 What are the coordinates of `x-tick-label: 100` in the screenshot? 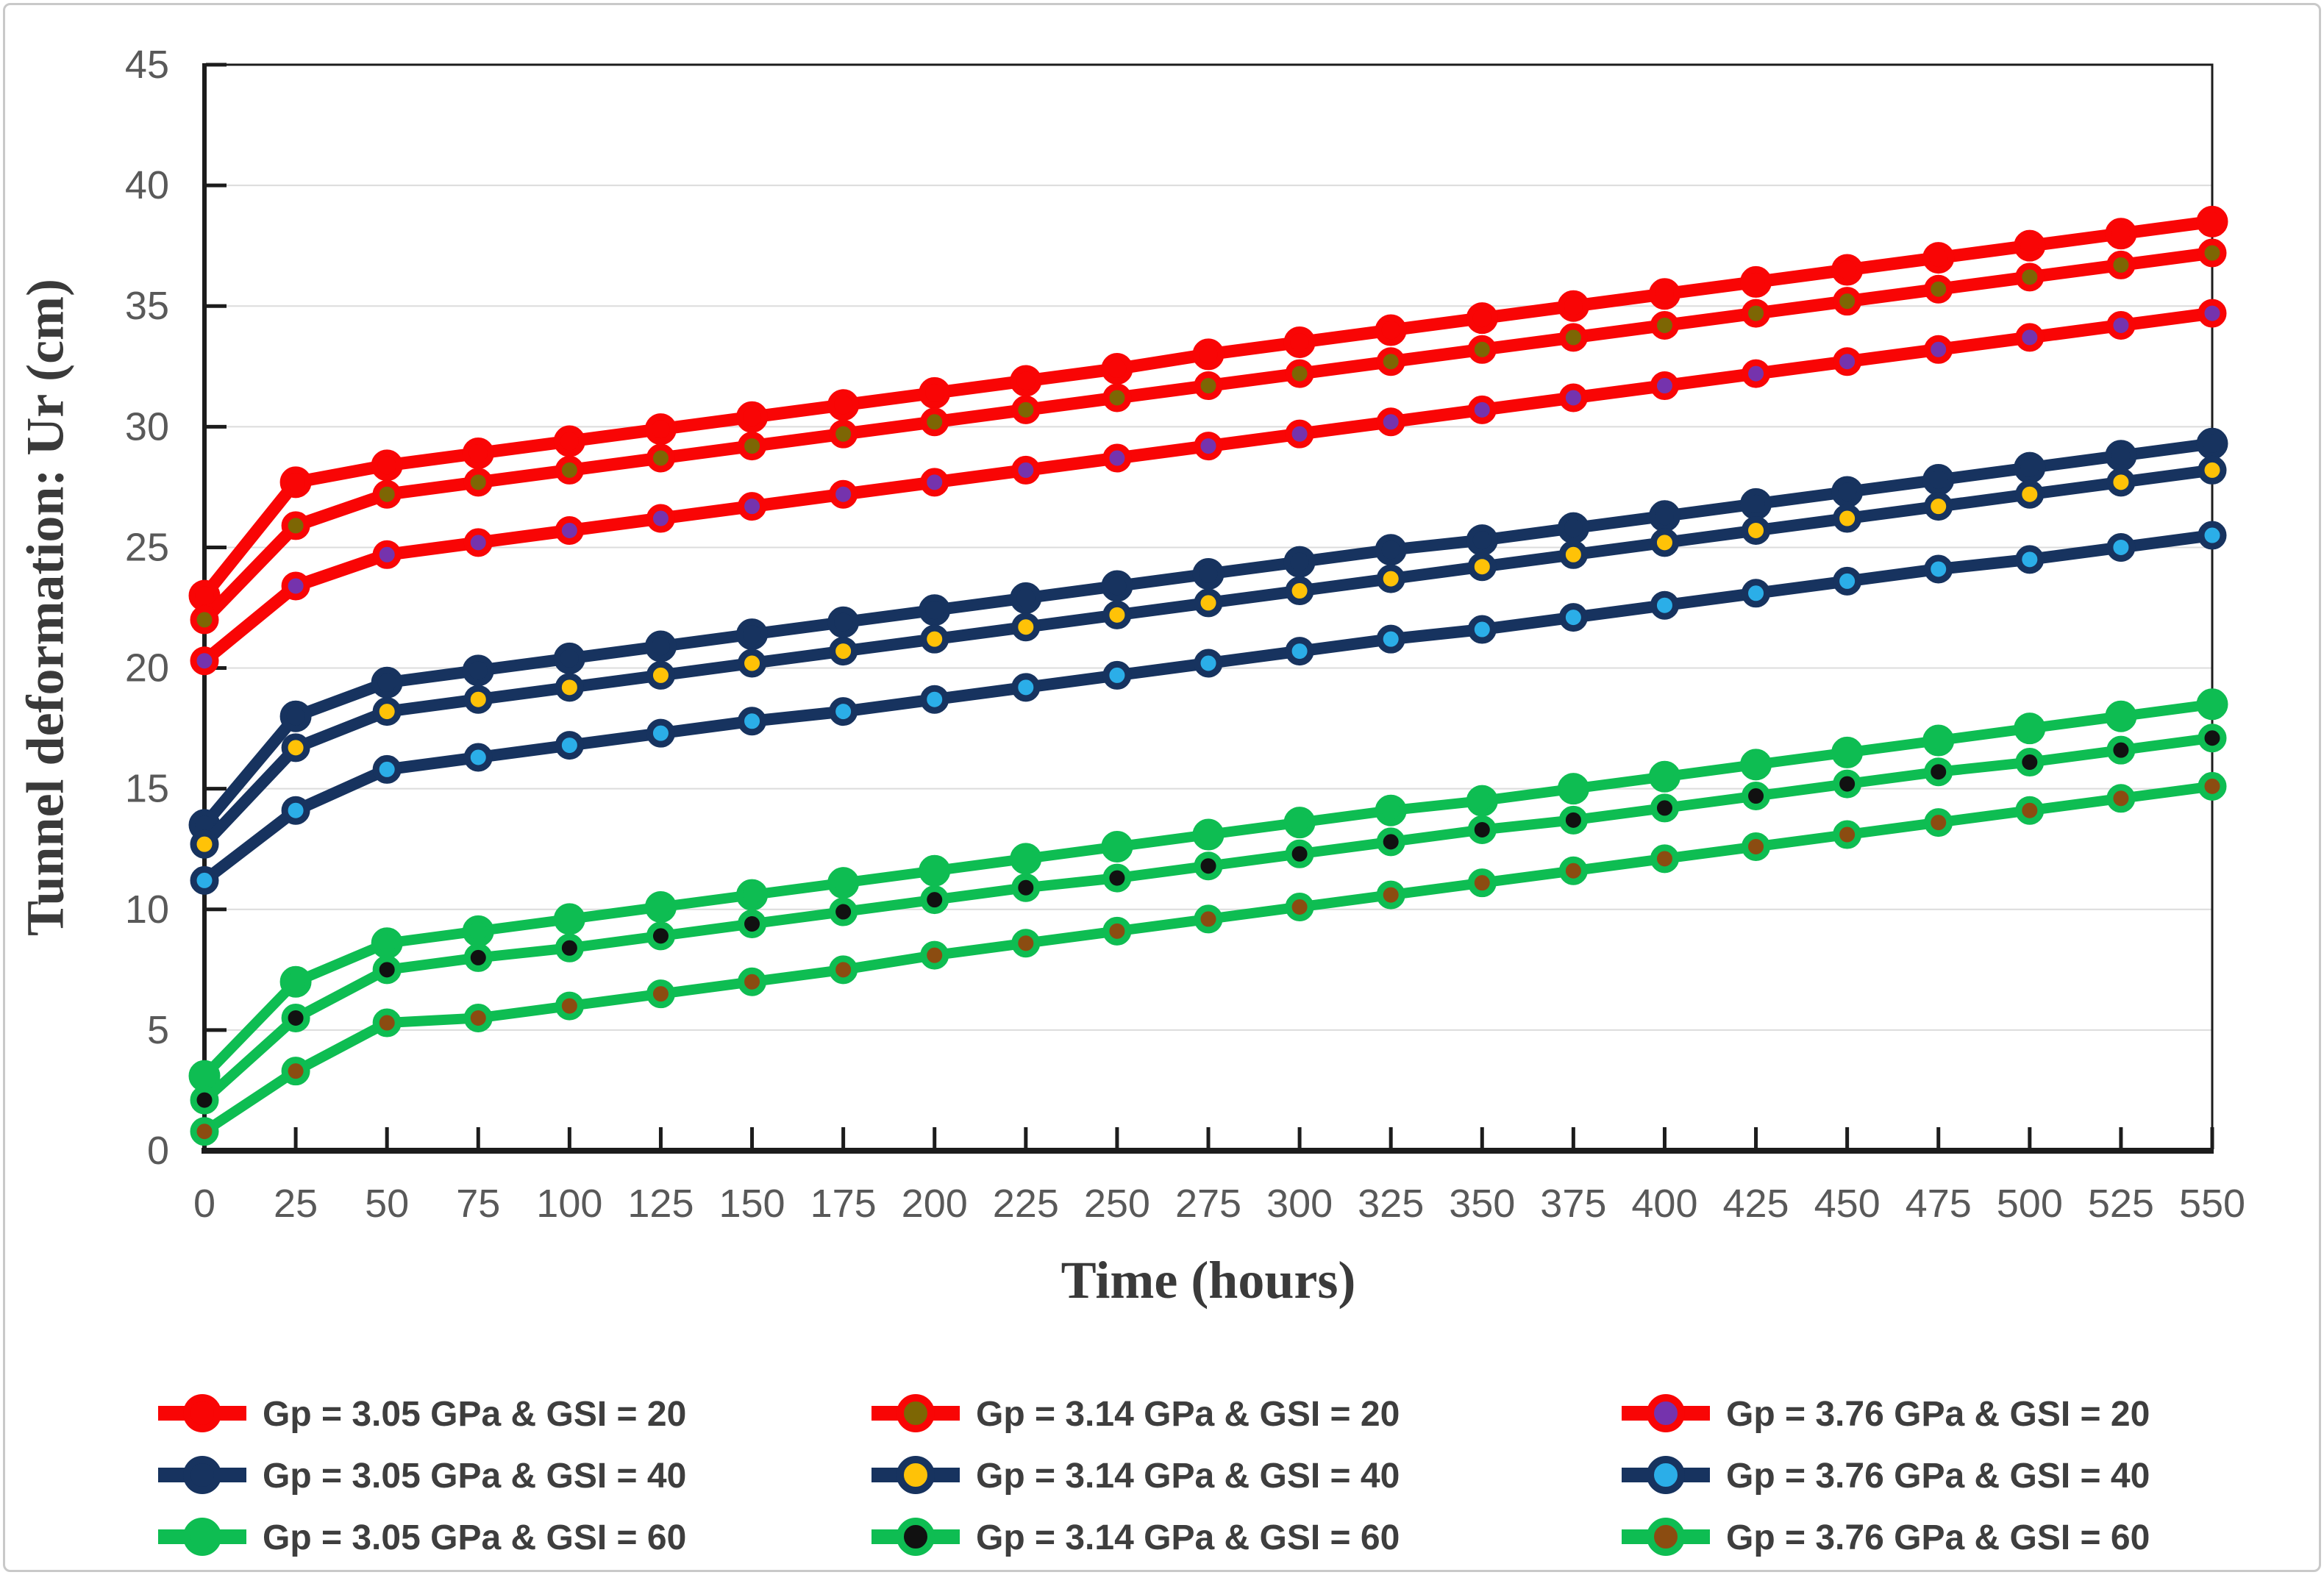 It's located at (569, 1204).